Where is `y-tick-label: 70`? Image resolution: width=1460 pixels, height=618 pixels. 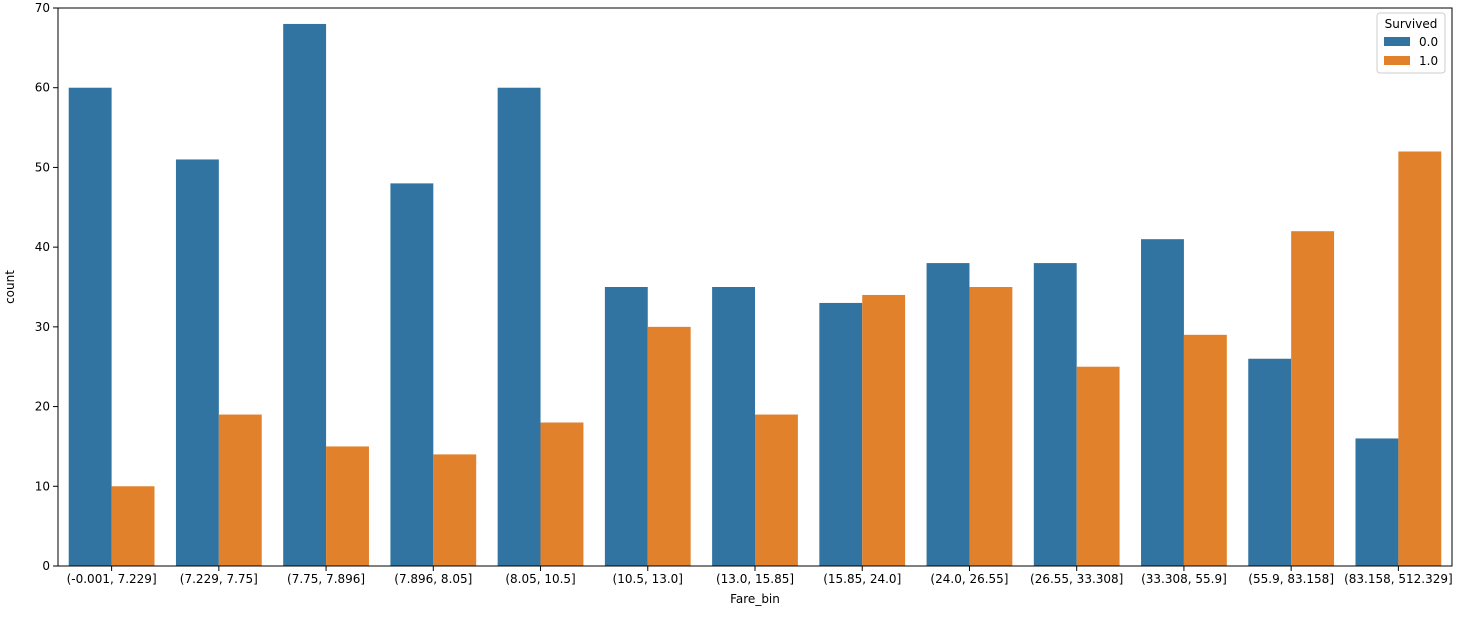 y-tick-label: 70 is located at coordinates (42, 8).